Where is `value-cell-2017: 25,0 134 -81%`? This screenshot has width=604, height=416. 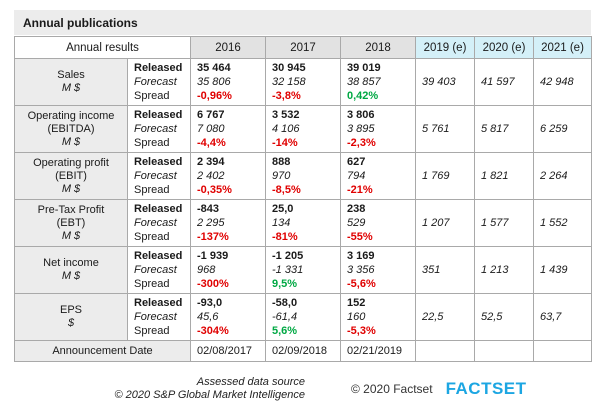 value-cell-2017: 25,0 134 -81% is located at coordinates (303, 223).